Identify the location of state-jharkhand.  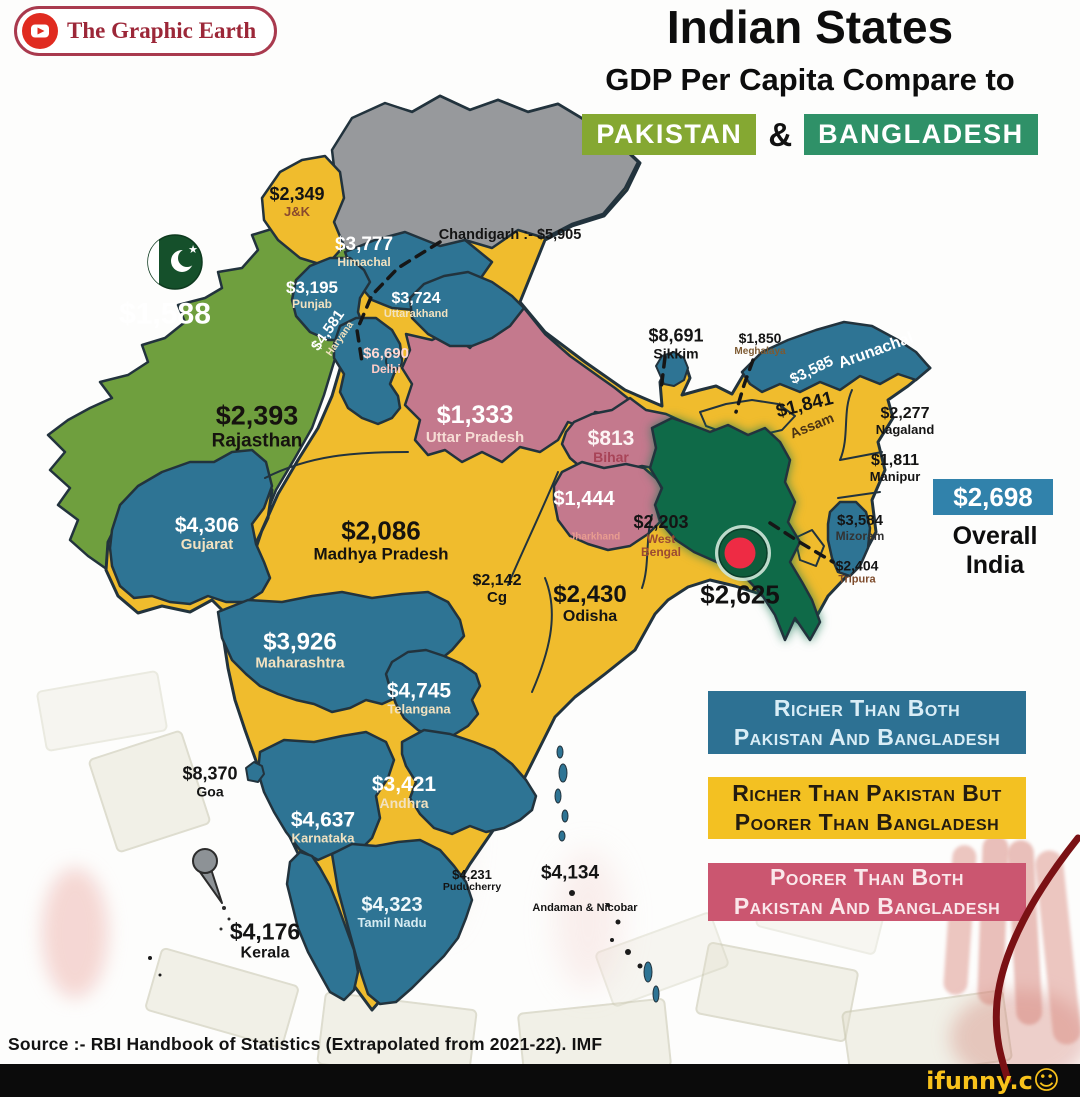
(609, 506).